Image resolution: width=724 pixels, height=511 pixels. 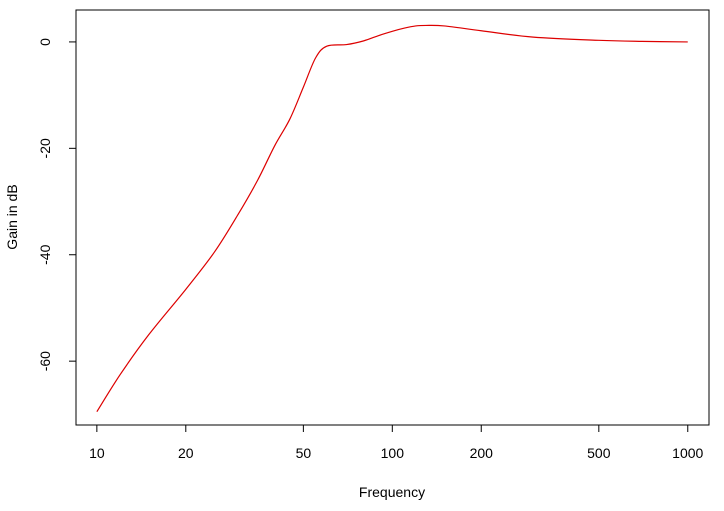 I want to click on y-tick-label: -20, so click(x=45, y=148).